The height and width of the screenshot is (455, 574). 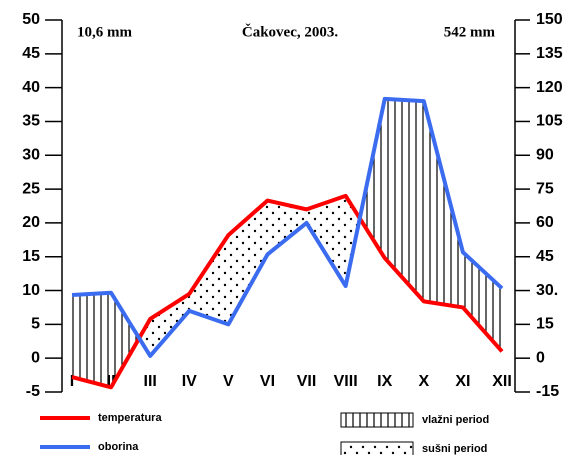 What do you see at coordinates (290, 31) in the screenshot?
I see `chart-title: Čakovec, 2003.` at bounding box center [290, 31].